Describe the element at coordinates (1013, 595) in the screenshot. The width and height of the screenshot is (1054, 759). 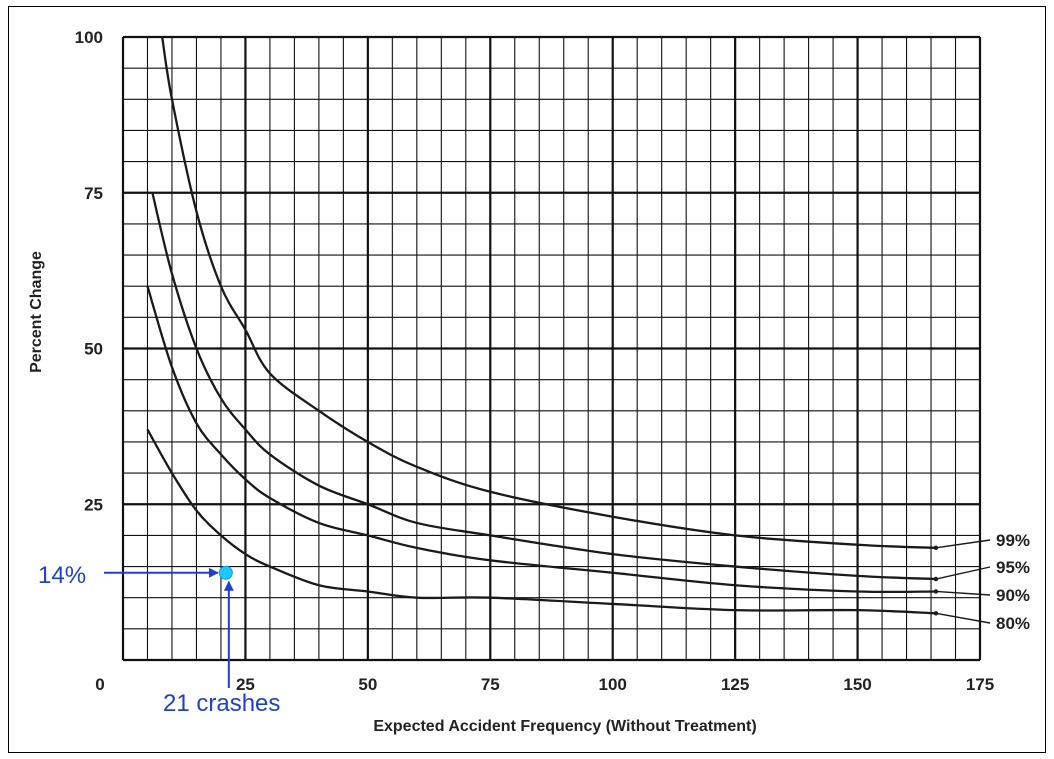
I see `series-label: 90%` at that location.